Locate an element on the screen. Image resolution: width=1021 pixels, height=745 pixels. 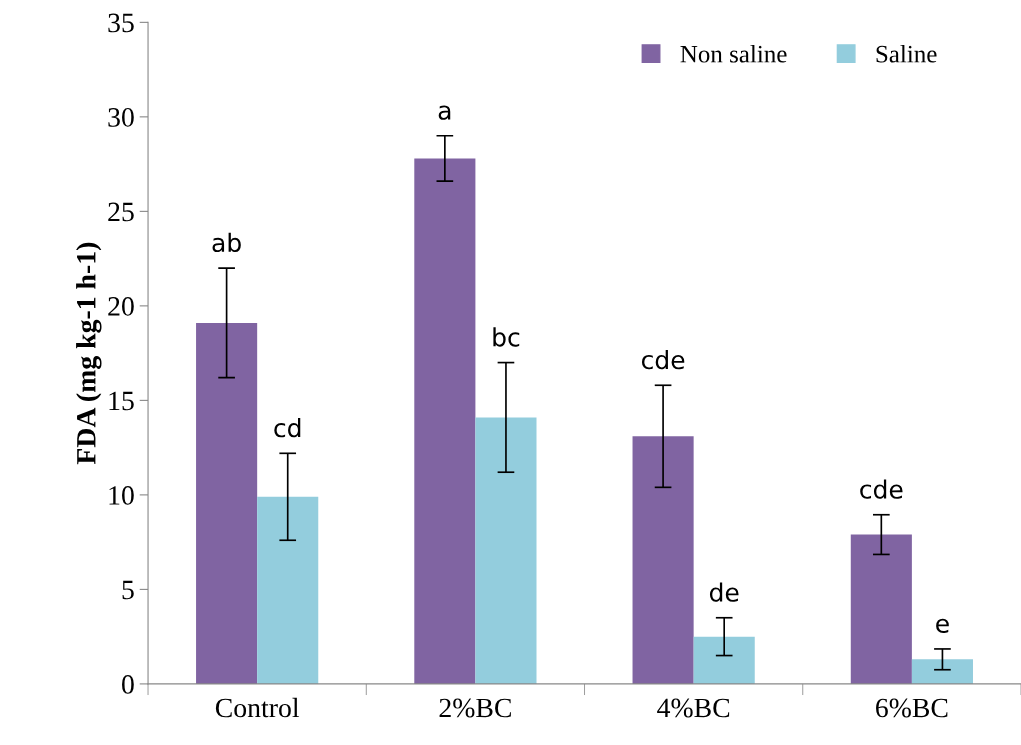
data-label: de is located at coordinates (724, 592).